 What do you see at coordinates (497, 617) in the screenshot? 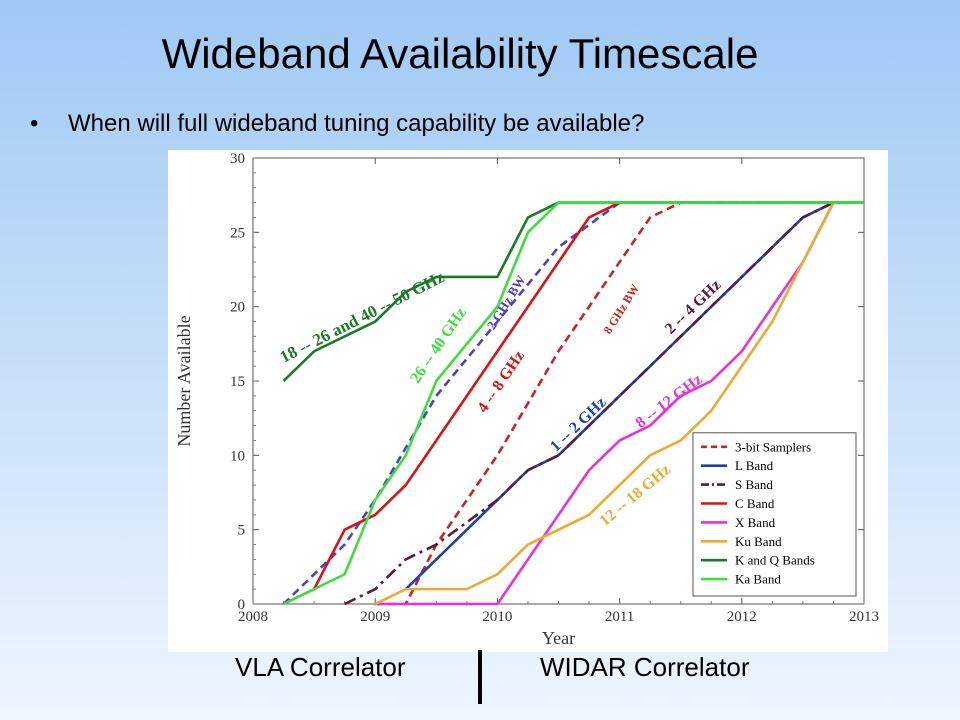
I see `x-tick-label: 2010` at bounding box center [497, 617].